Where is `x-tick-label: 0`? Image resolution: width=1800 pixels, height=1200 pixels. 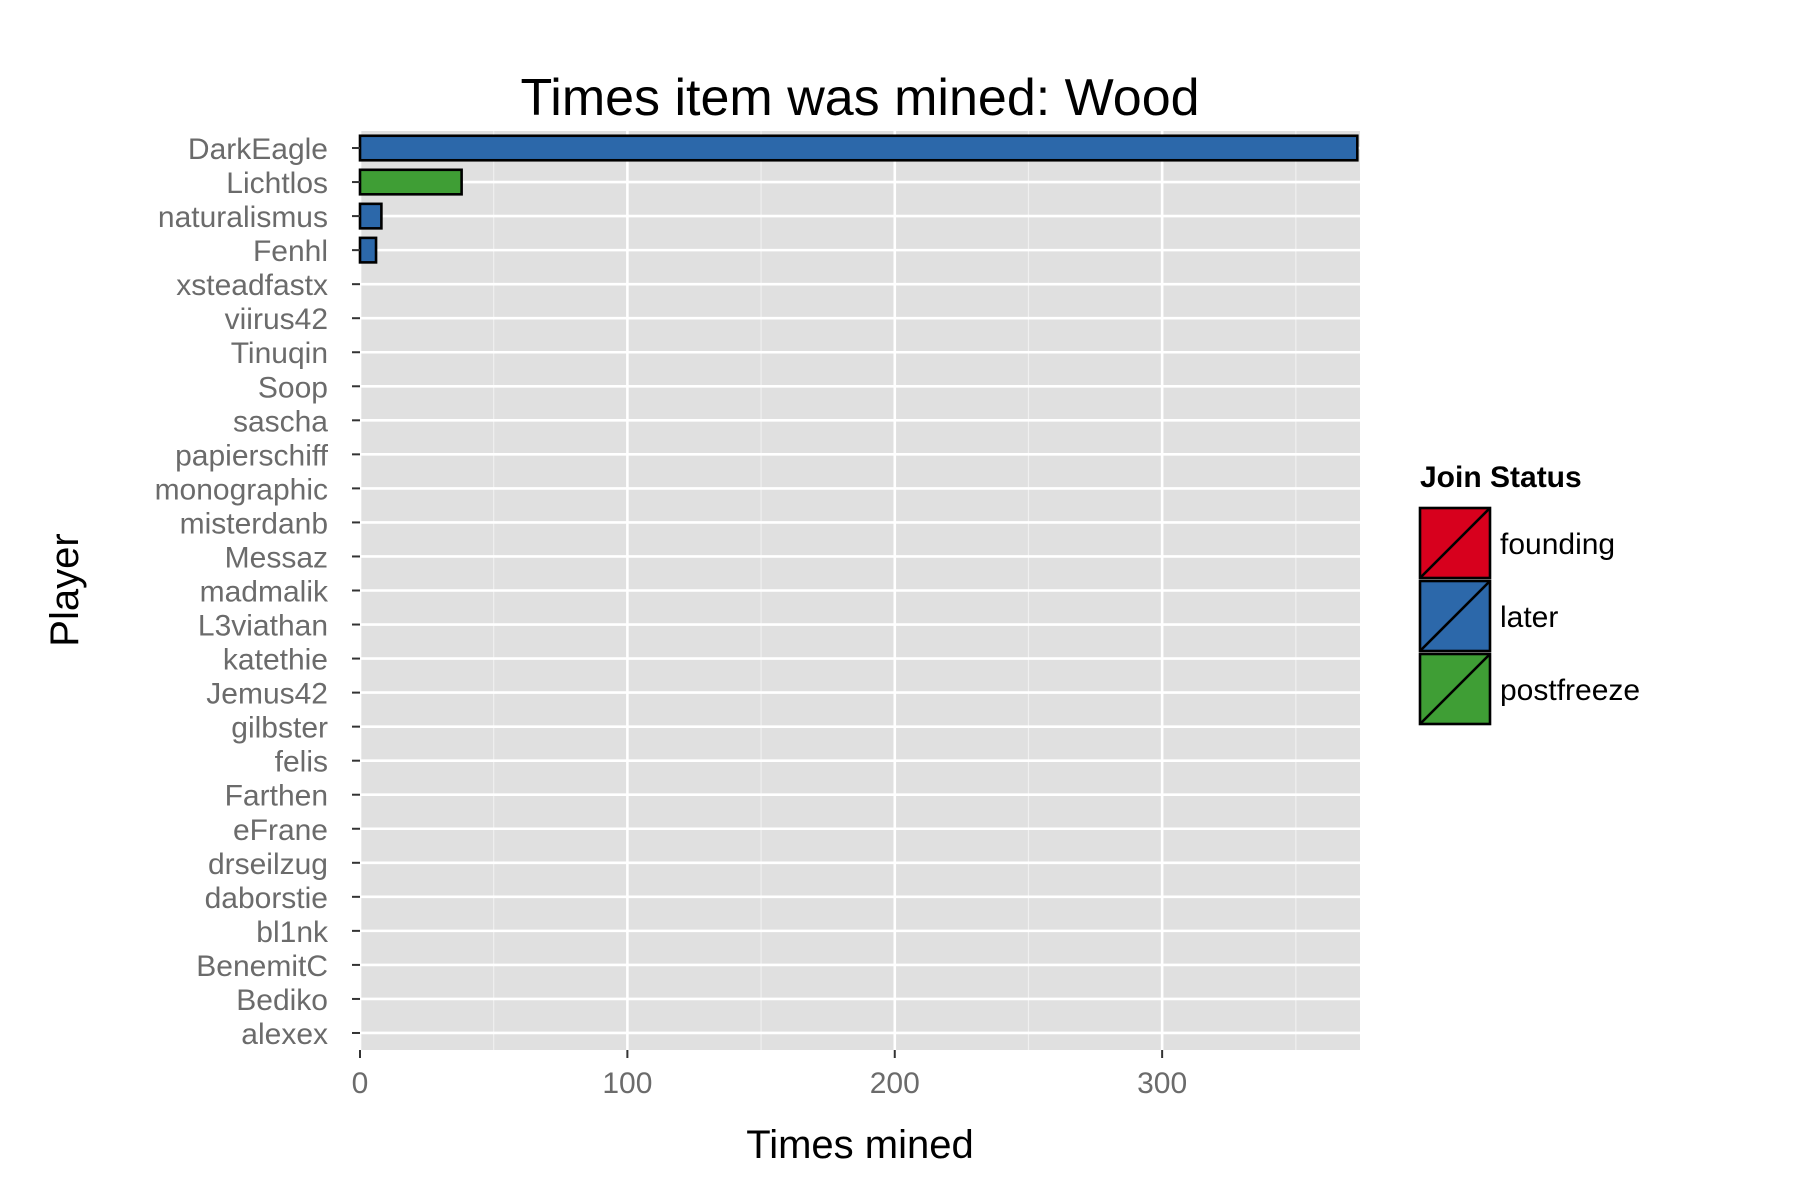
x-tick-label: 0 is located at coordinates (360, 1083).